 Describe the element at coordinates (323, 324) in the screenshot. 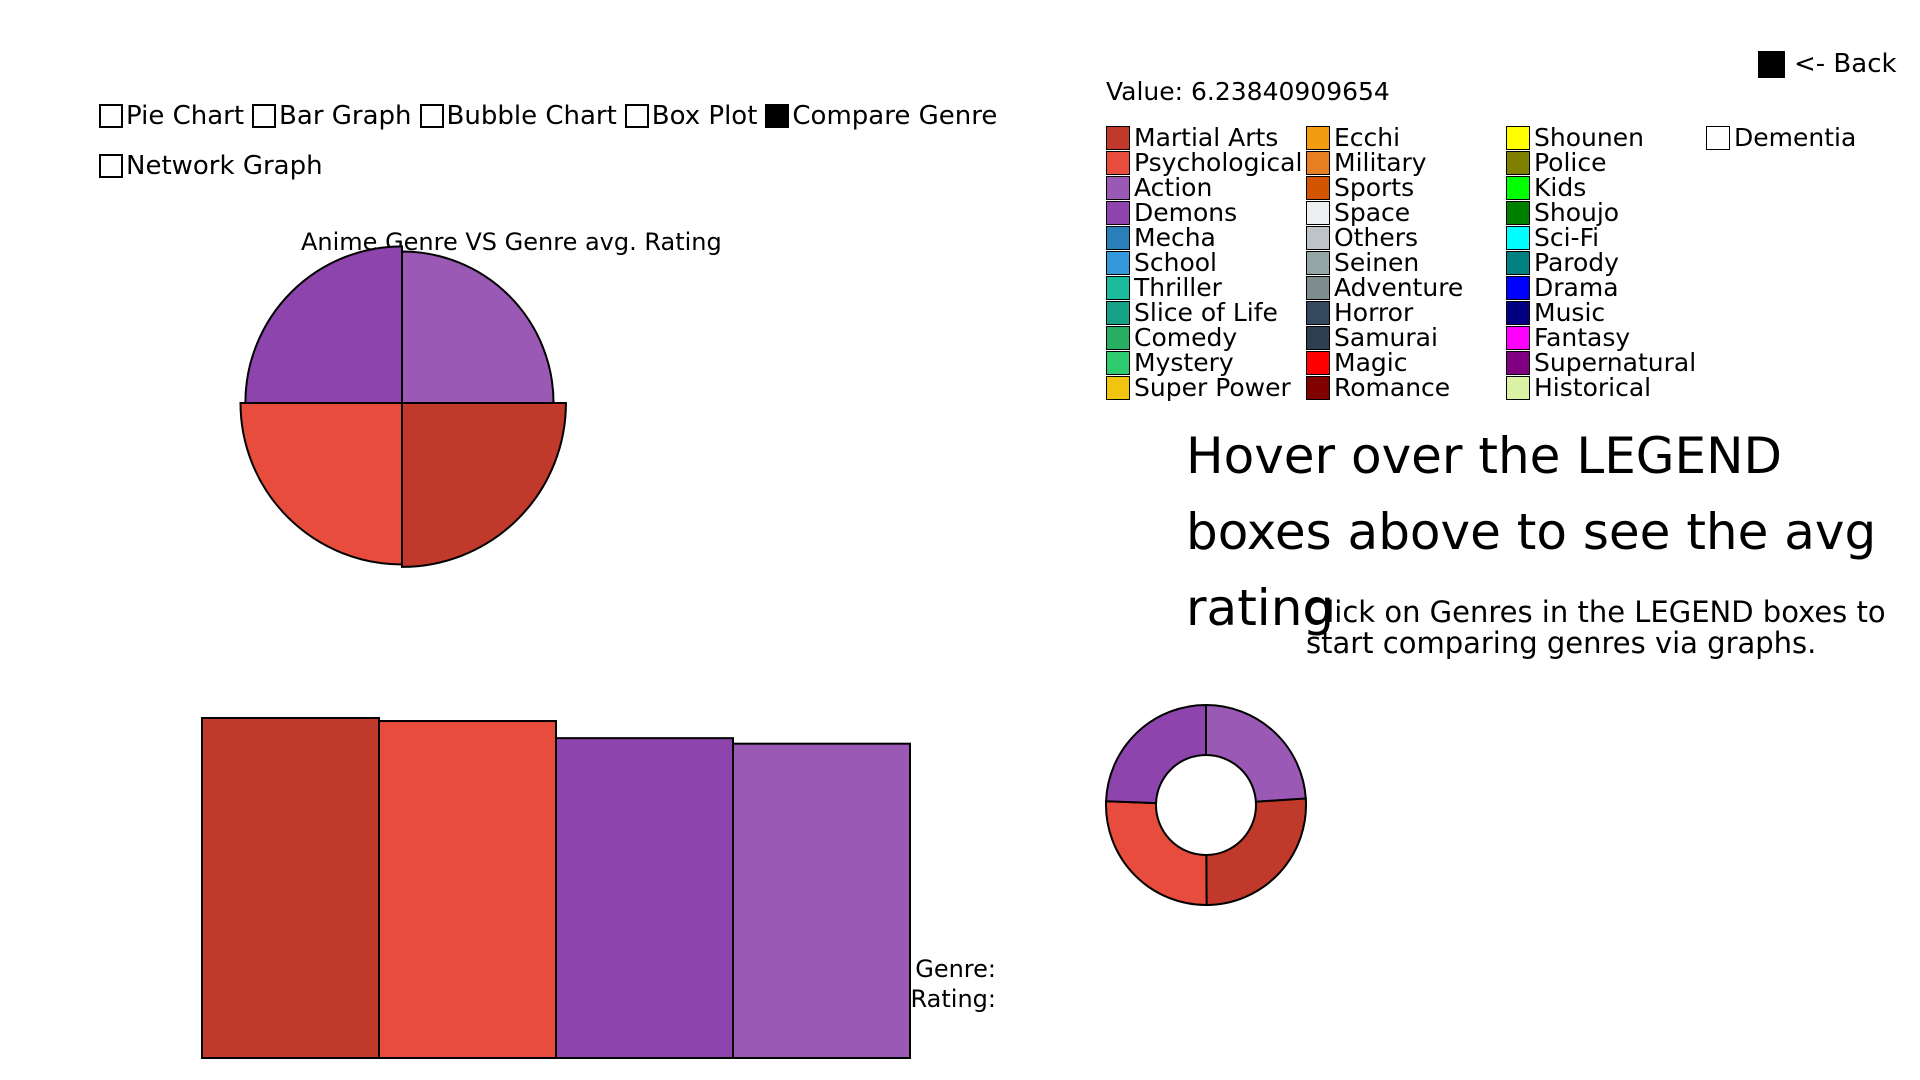

I see `polar-slice-demons` at that location.